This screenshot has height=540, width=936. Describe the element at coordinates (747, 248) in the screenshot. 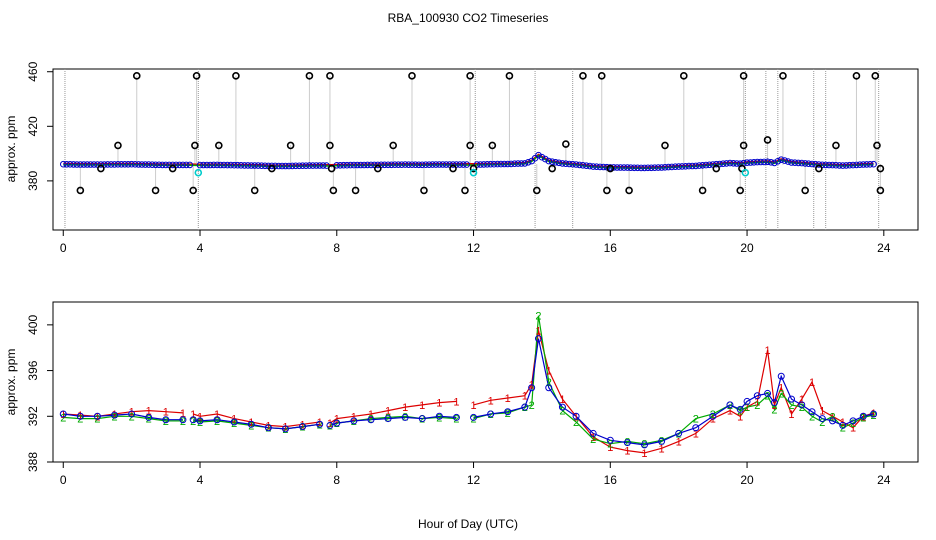

I see `top-x-tick-label: 20` at that location.